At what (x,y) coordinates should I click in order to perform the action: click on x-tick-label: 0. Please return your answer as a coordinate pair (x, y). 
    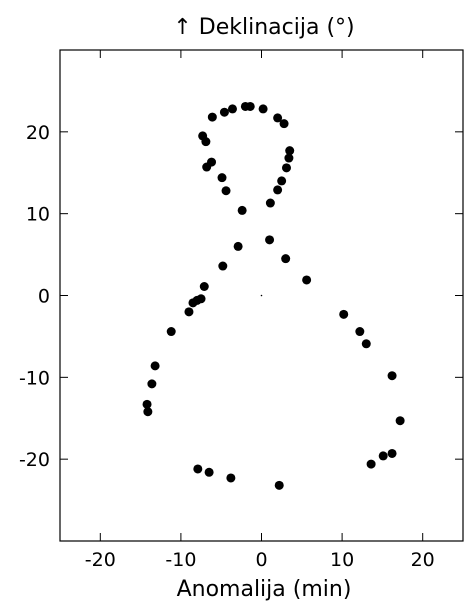
    Looking at the image, I should click on (261, 560).